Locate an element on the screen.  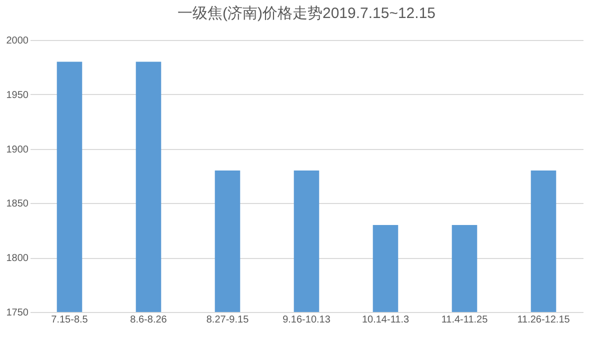
y-tick-label: 1800 is located at coordinates (17, 258).